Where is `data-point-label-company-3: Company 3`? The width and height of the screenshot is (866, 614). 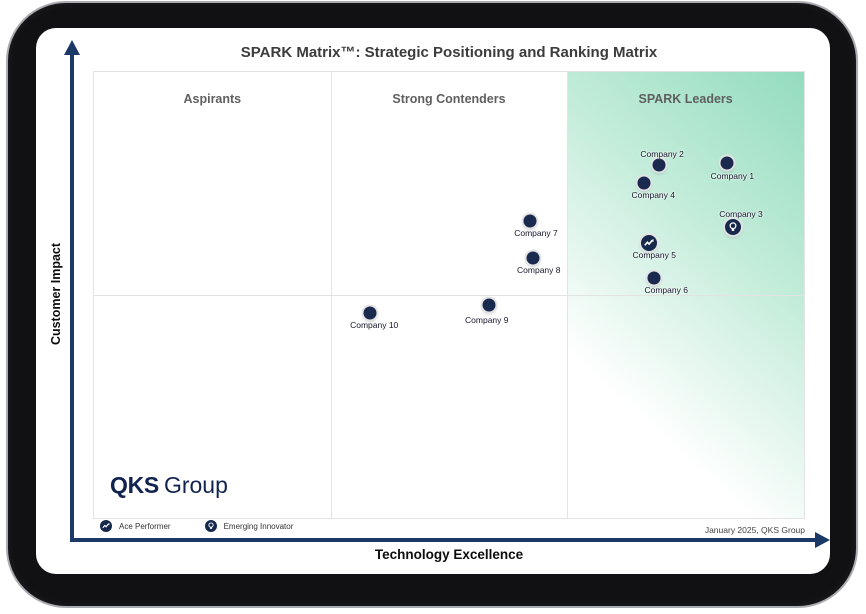 data-point-label-company-3: Company 3 is located at coordinates (741, 214).